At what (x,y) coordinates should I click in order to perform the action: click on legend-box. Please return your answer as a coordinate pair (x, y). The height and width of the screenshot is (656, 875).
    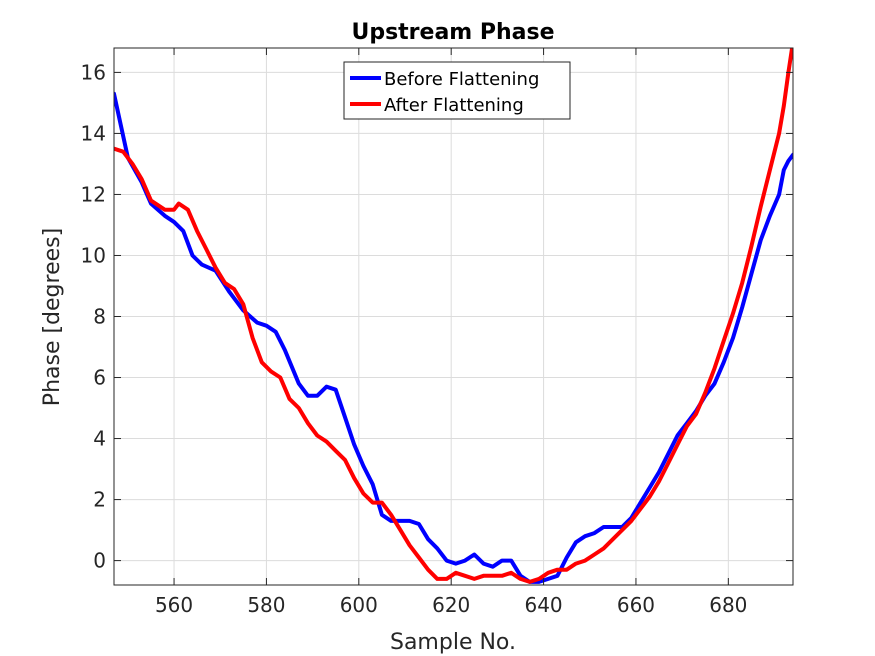
    Looking at the image, I should click on (457, 90).